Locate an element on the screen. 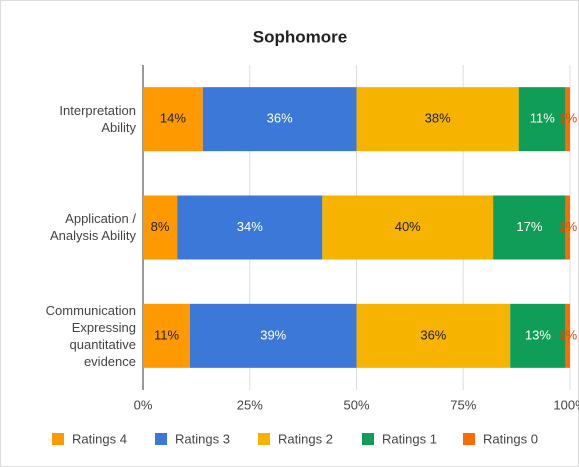  legend-label: Ratings 4 is located at coordinates (99, 438).